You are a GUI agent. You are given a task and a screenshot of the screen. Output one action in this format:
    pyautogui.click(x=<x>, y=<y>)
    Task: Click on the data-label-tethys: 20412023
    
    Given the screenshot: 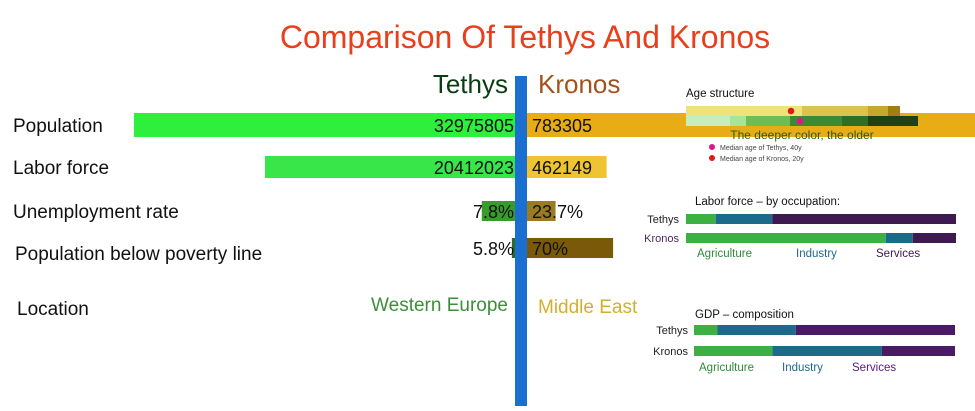 What is the action you would take?
    pyautogui.click(x=474, y=168)
    